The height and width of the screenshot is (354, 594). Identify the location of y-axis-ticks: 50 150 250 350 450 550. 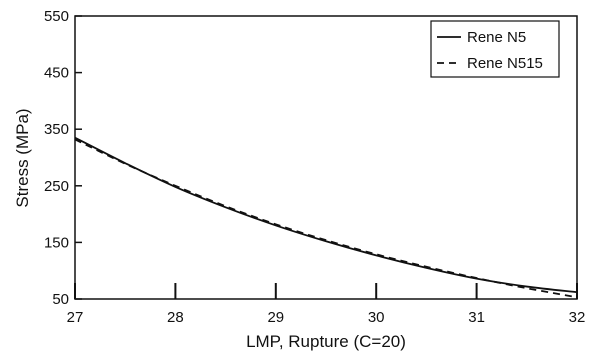
(63, 158).